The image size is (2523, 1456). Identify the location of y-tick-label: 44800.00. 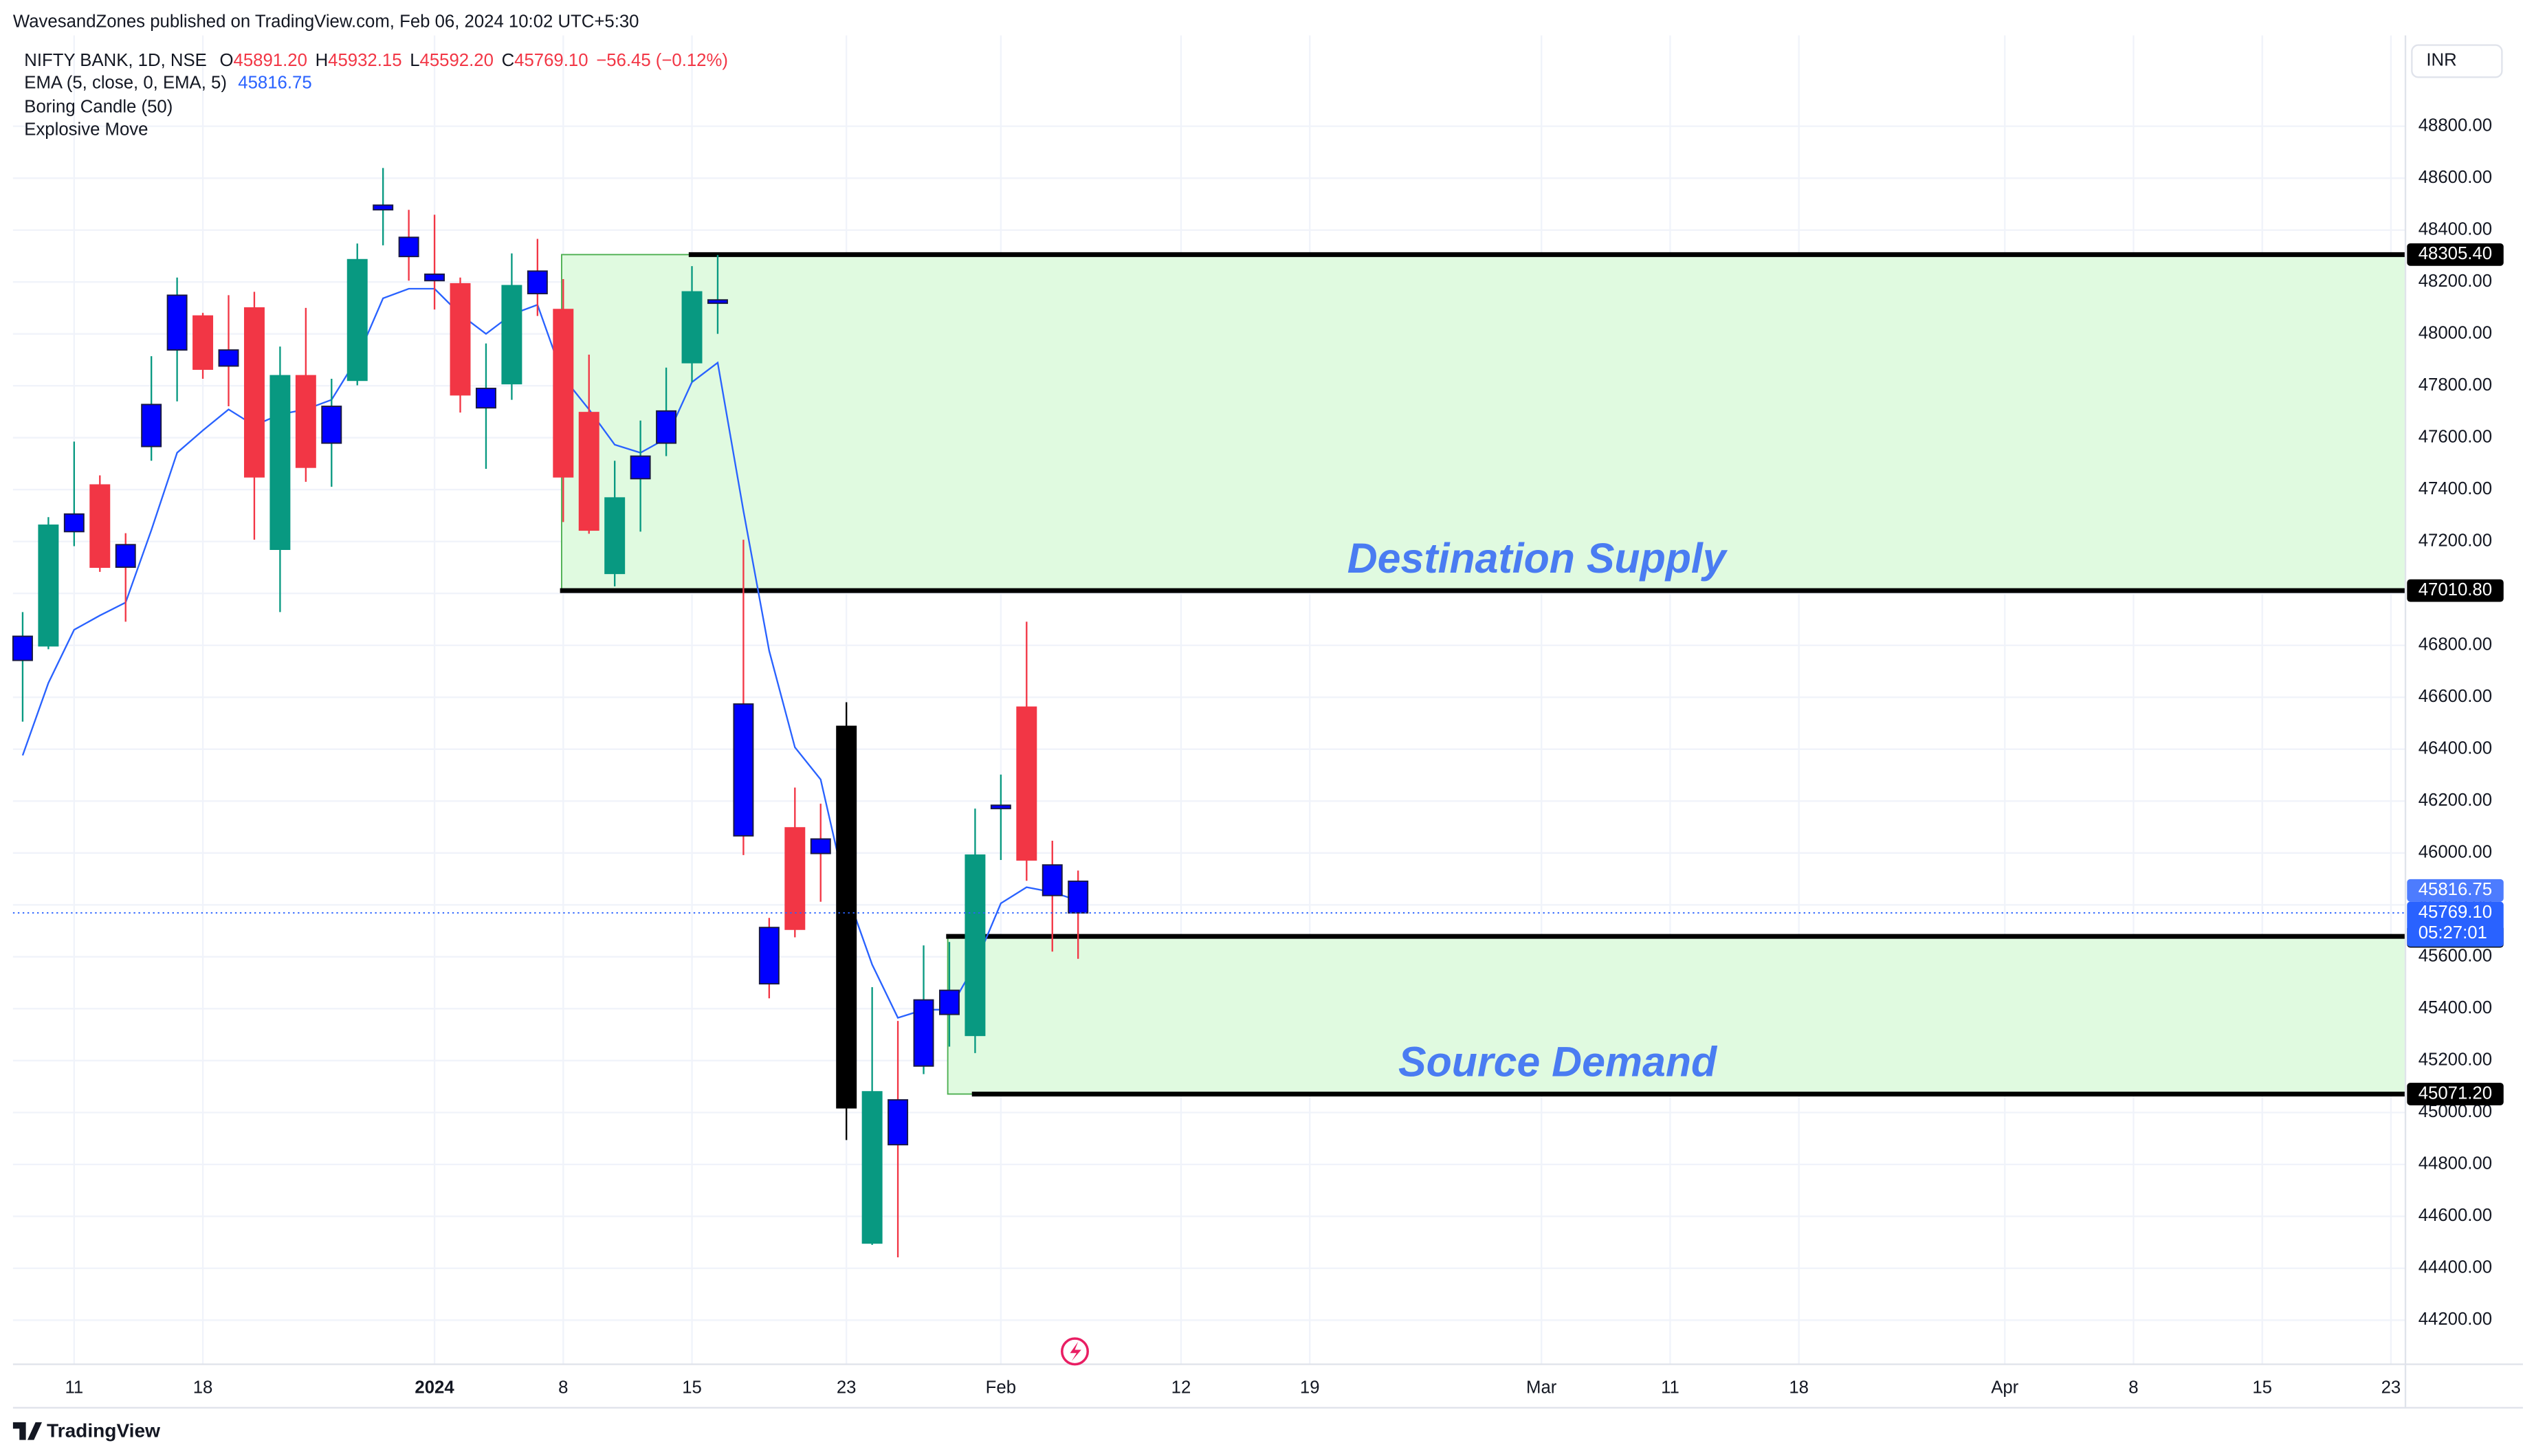
(2455, 1163).